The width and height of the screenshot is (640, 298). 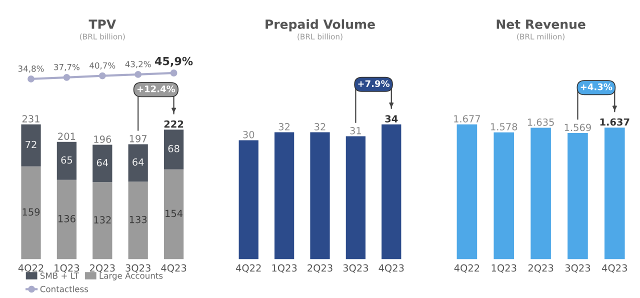 I want to click on data-label: 1.569, so click(x=577, y=128).